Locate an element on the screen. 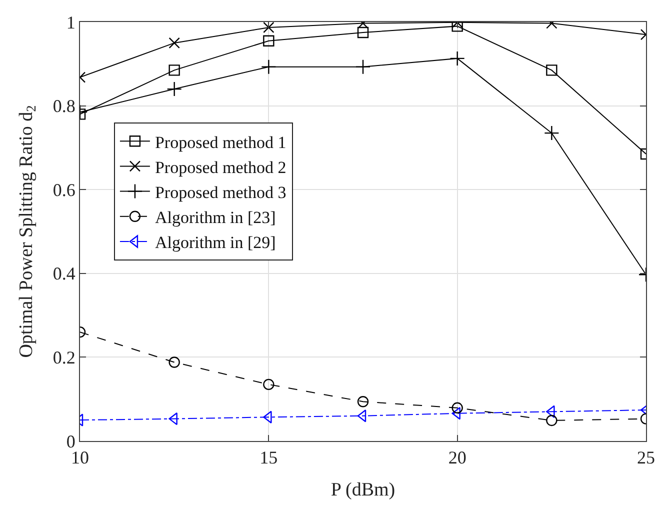 Image resolution: width=671 pixels, height=508 pixels. y-tick-label: 1 is located at coordinates (71, 22).